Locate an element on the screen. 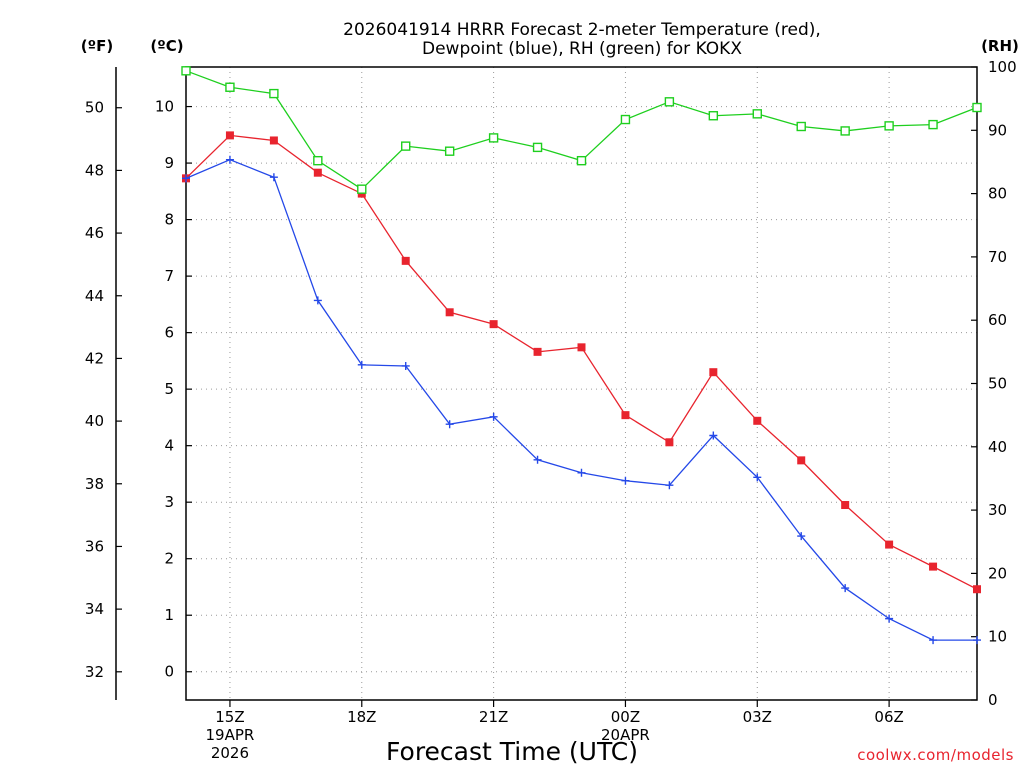 The image size is (1024, 768). x-tick-label: 2026 is located at coordinates (230, 753).